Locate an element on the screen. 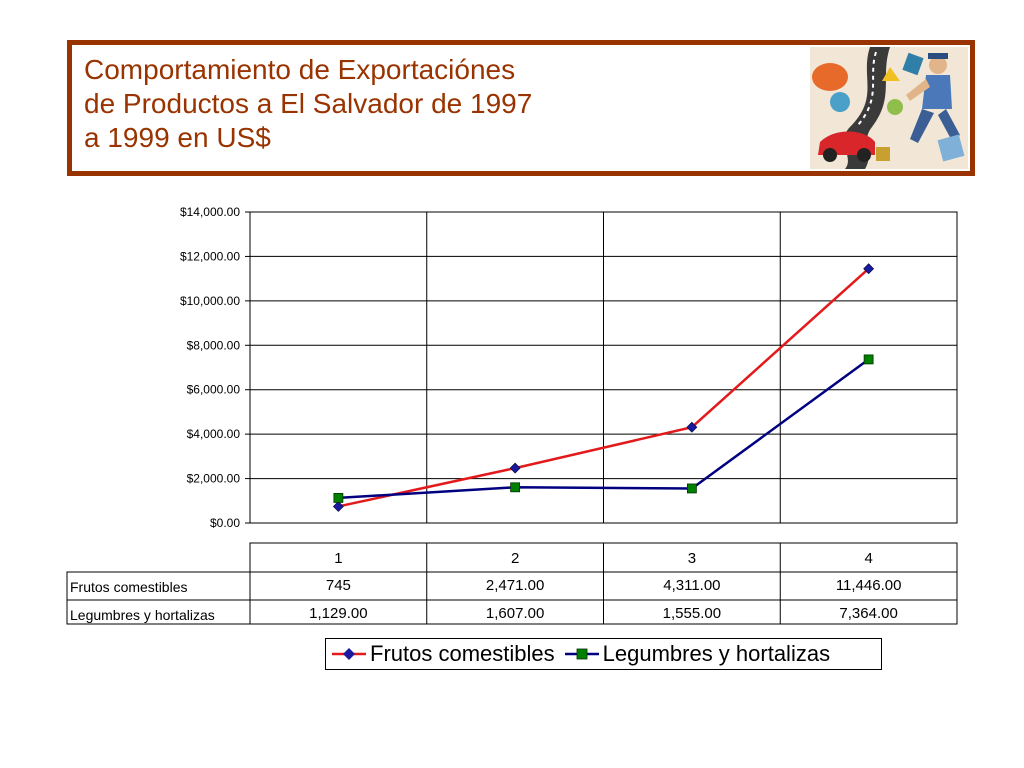 The width and height of the screenshot is (1024, 768). table-cell-value: 7,364.00 is located at coordinates (868, 613).